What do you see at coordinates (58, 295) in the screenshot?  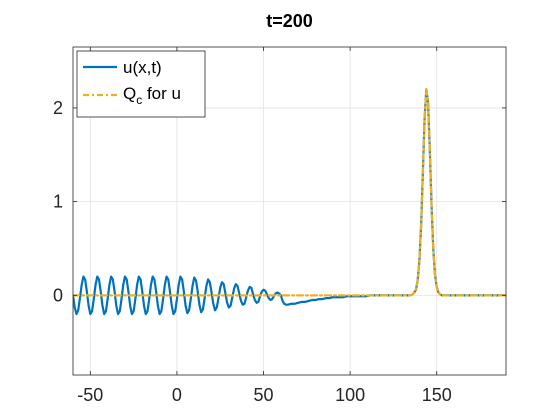 I see `y-tick-label: 0` at bounding box center [58, 295].